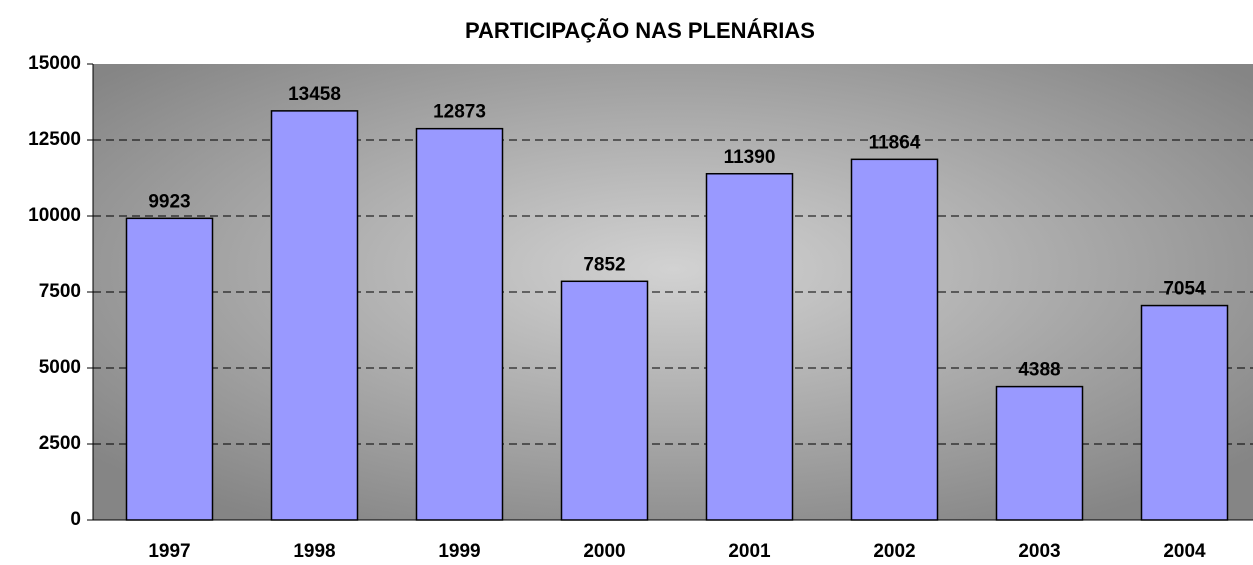 The image size is (1253, 565). Describe the element at coordinates (54, 139) in the screenshot. I see `y-tick-label: 12500` at that location.